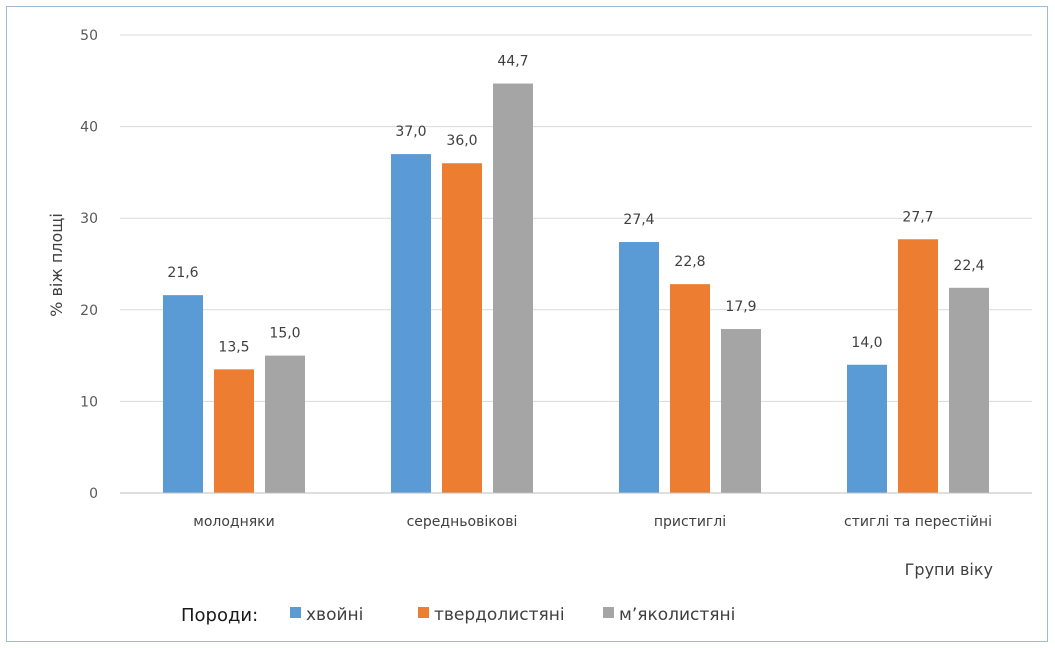 The height and width of the screenshot is (648, 1055). What do you see at coordinates (462, 522) in the screenshot?
I see `category-label: середньовікові` at bounding box center [462, 522].